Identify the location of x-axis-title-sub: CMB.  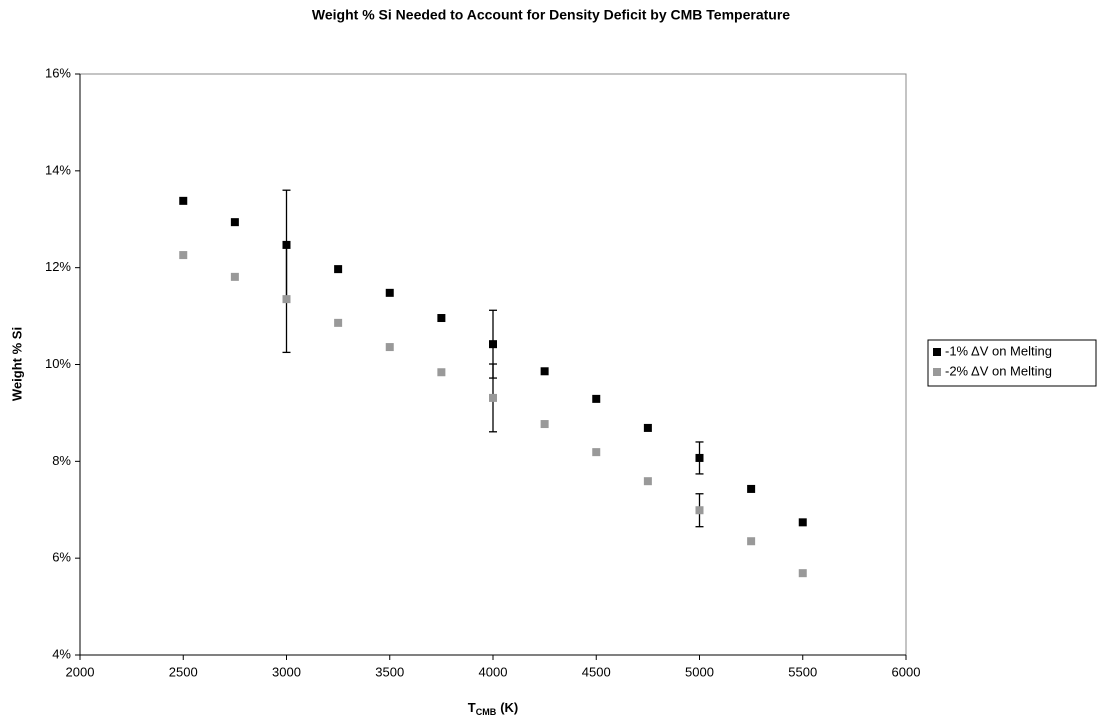
(486, 712).